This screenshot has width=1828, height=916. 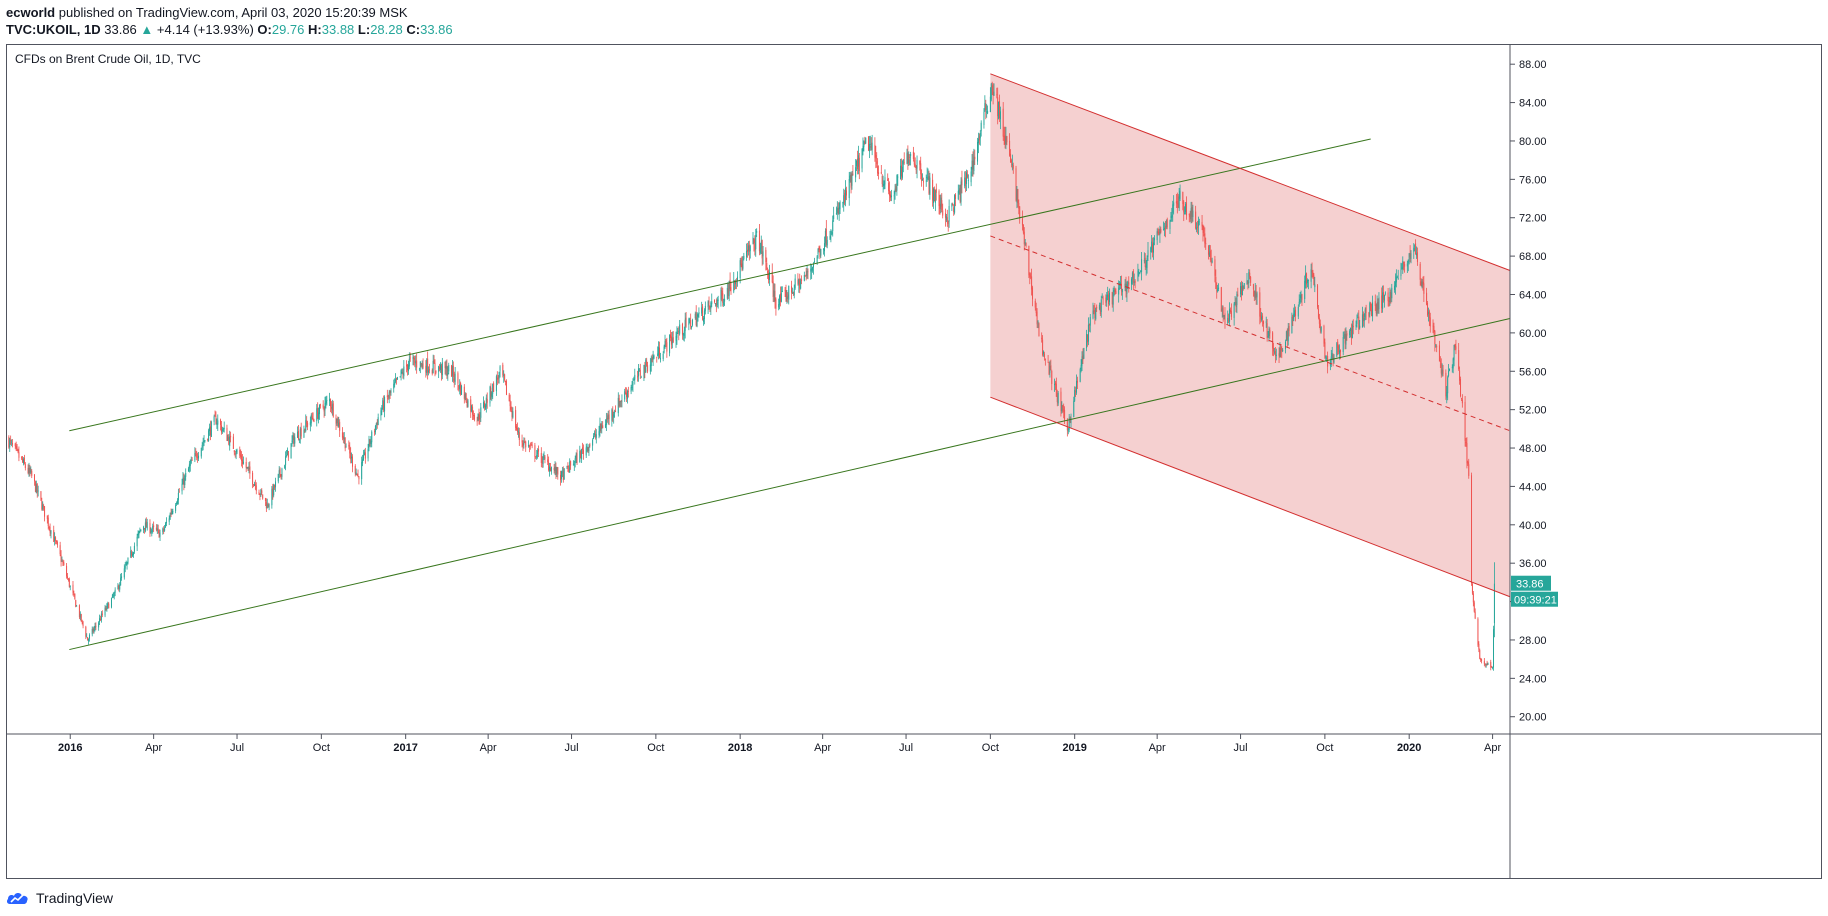 I want to click on price-tick-label: 76.00, so click(x=1533, y=180).